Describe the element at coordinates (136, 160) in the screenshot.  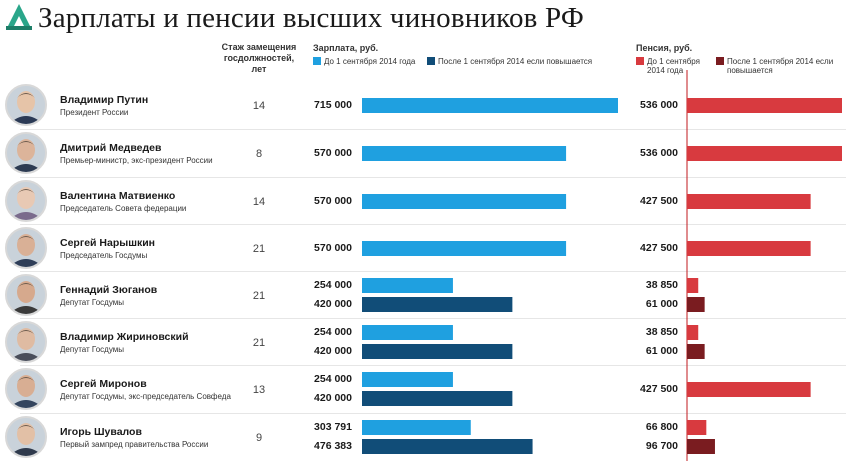
I see `official-role: Премьер-министр, экс-президент России` at that location.